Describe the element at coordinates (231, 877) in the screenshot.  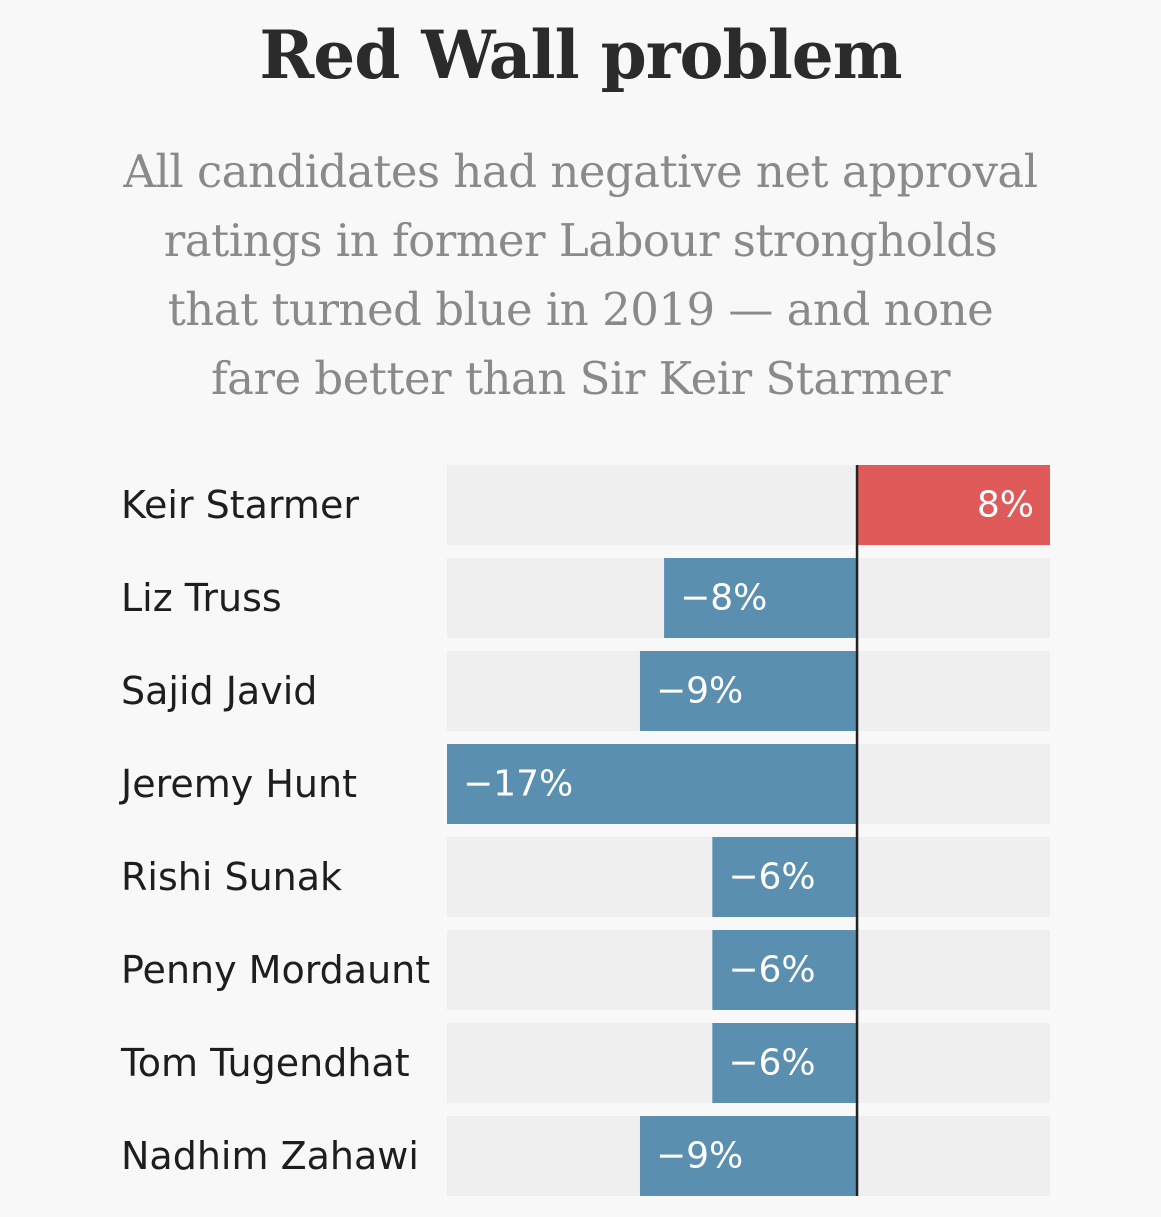
I see `row-label: Rishi Sunak` at that location.